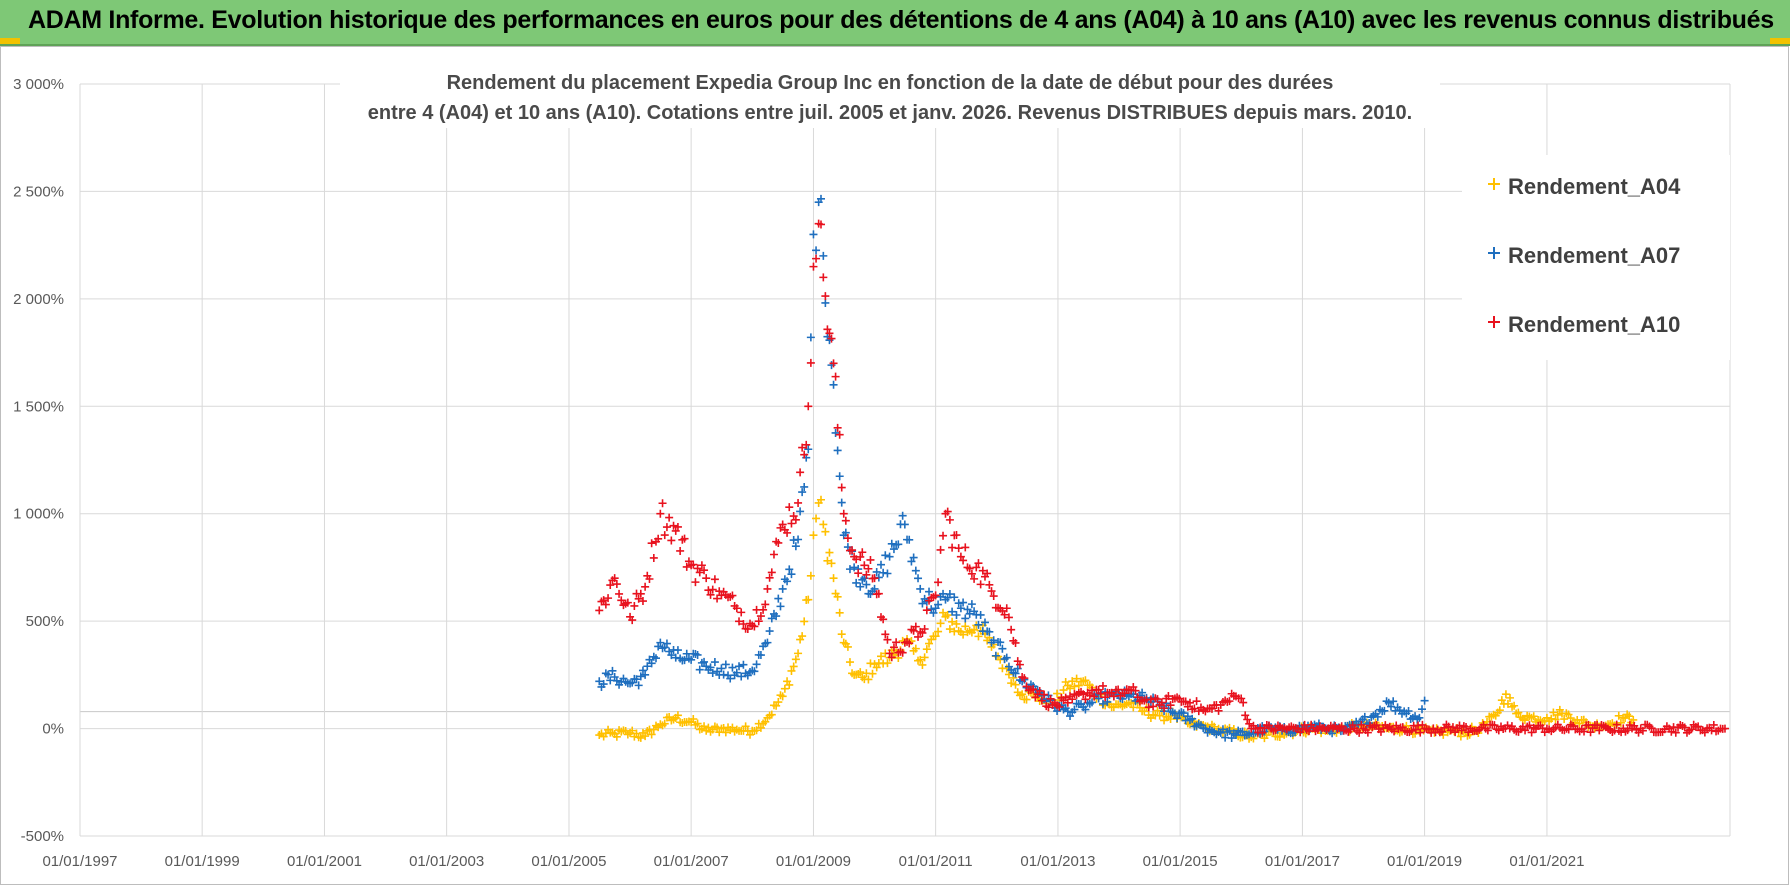 The width and height of the screenshot is (1790, 886). Describe the element at coordinates (79, 861) in the screenshot. I see `x-tick-label: 01/01/1997` at that location.